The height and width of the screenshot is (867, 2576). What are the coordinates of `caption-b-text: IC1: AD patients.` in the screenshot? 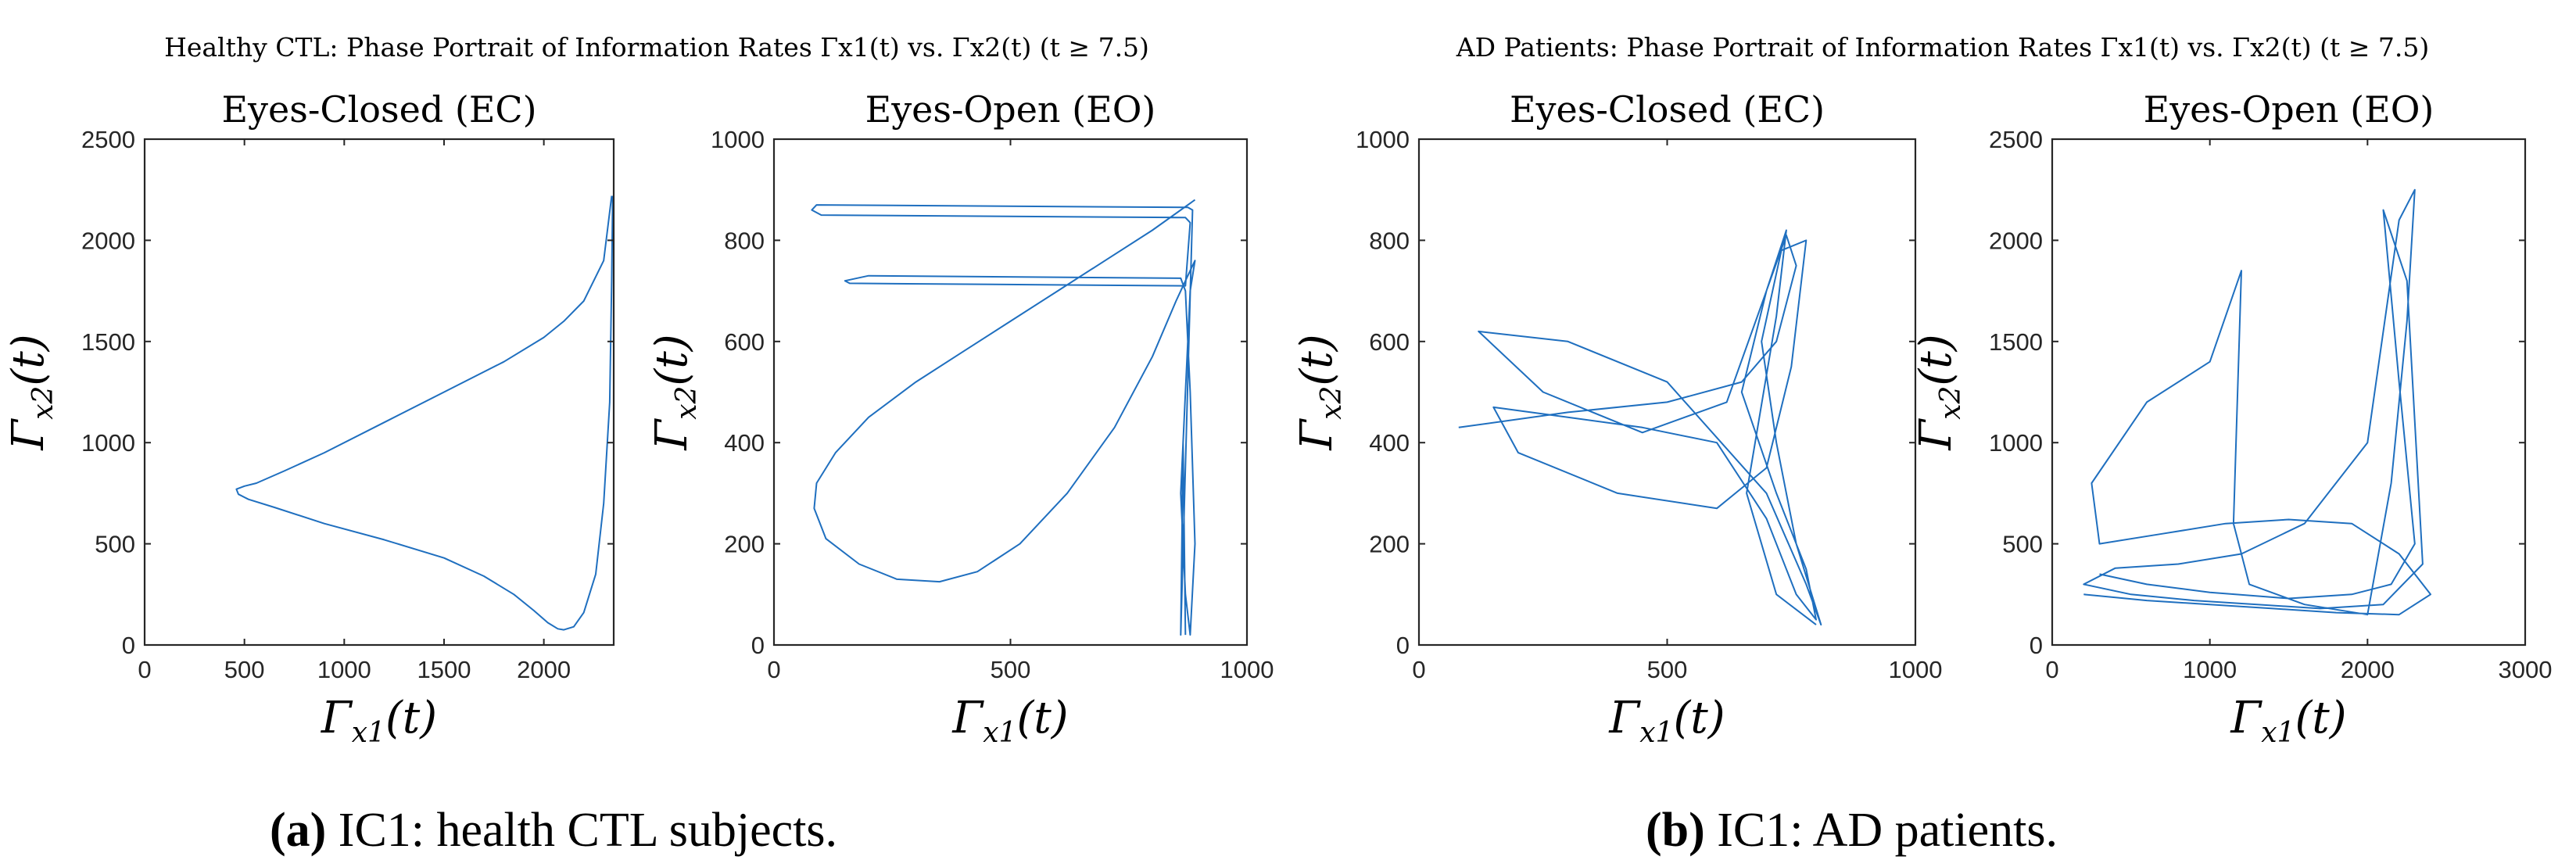 It's located at (1881, 830).